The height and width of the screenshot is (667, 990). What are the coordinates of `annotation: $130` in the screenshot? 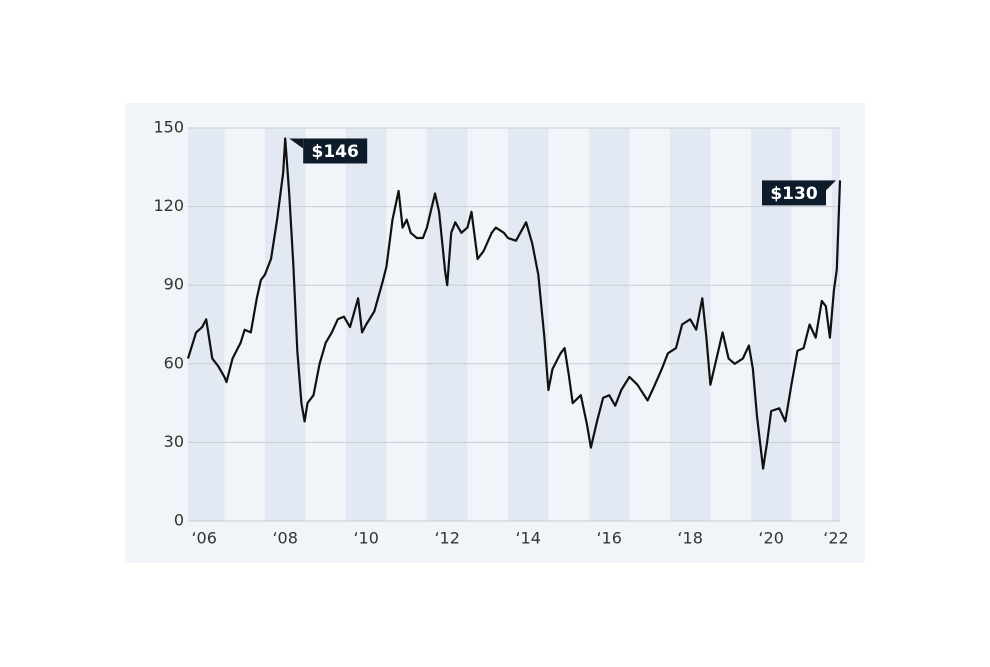 It's located at (799, 193).